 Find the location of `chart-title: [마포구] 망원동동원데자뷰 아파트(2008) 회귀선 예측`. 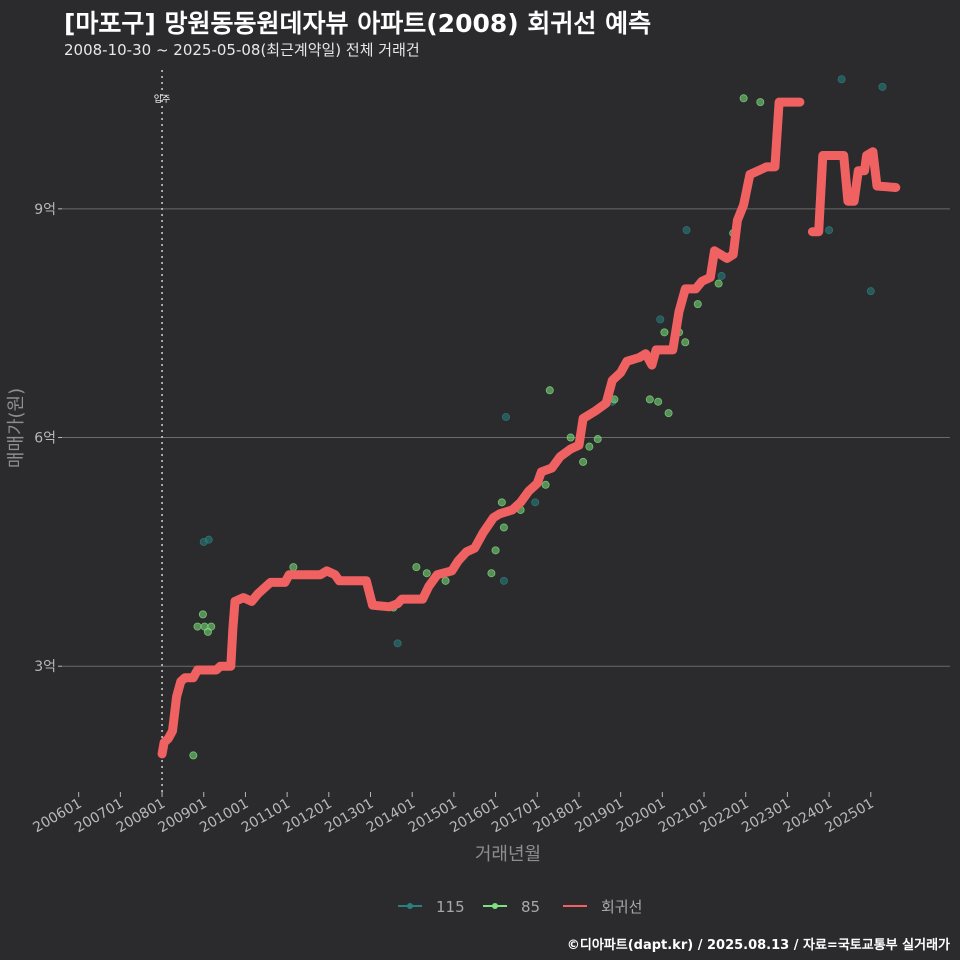

chart-title: [마포구] 망원동동원데자뷰 아파트(2008) 회귀선 예측 is located at coordinates (358, 23).